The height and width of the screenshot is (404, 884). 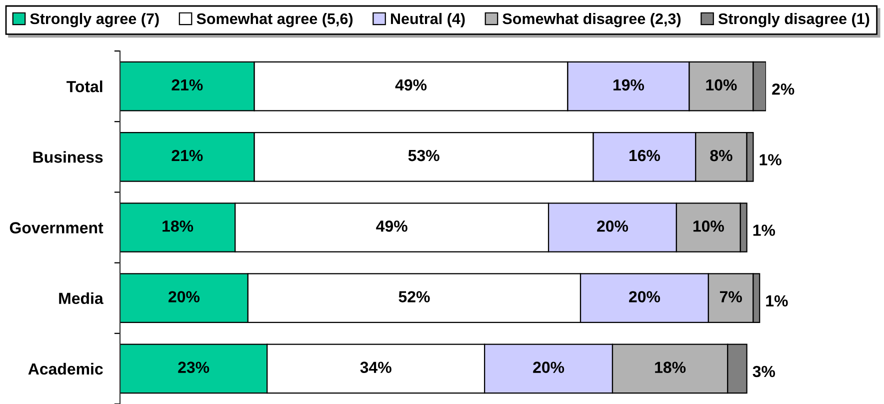 I want to click on data-label: 52%, so click(x=414, y=296).